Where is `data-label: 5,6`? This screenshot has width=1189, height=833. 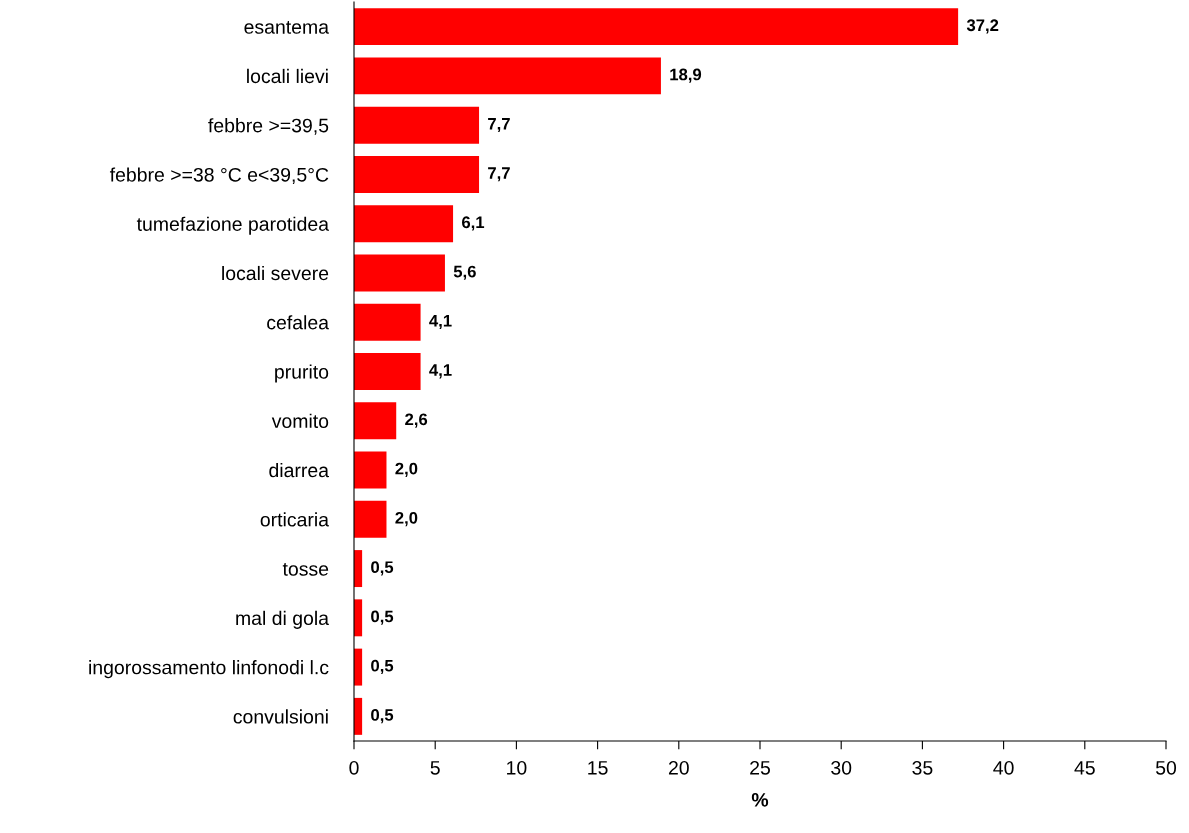
data-label: 5,6 is located at coordinates (464, 272).